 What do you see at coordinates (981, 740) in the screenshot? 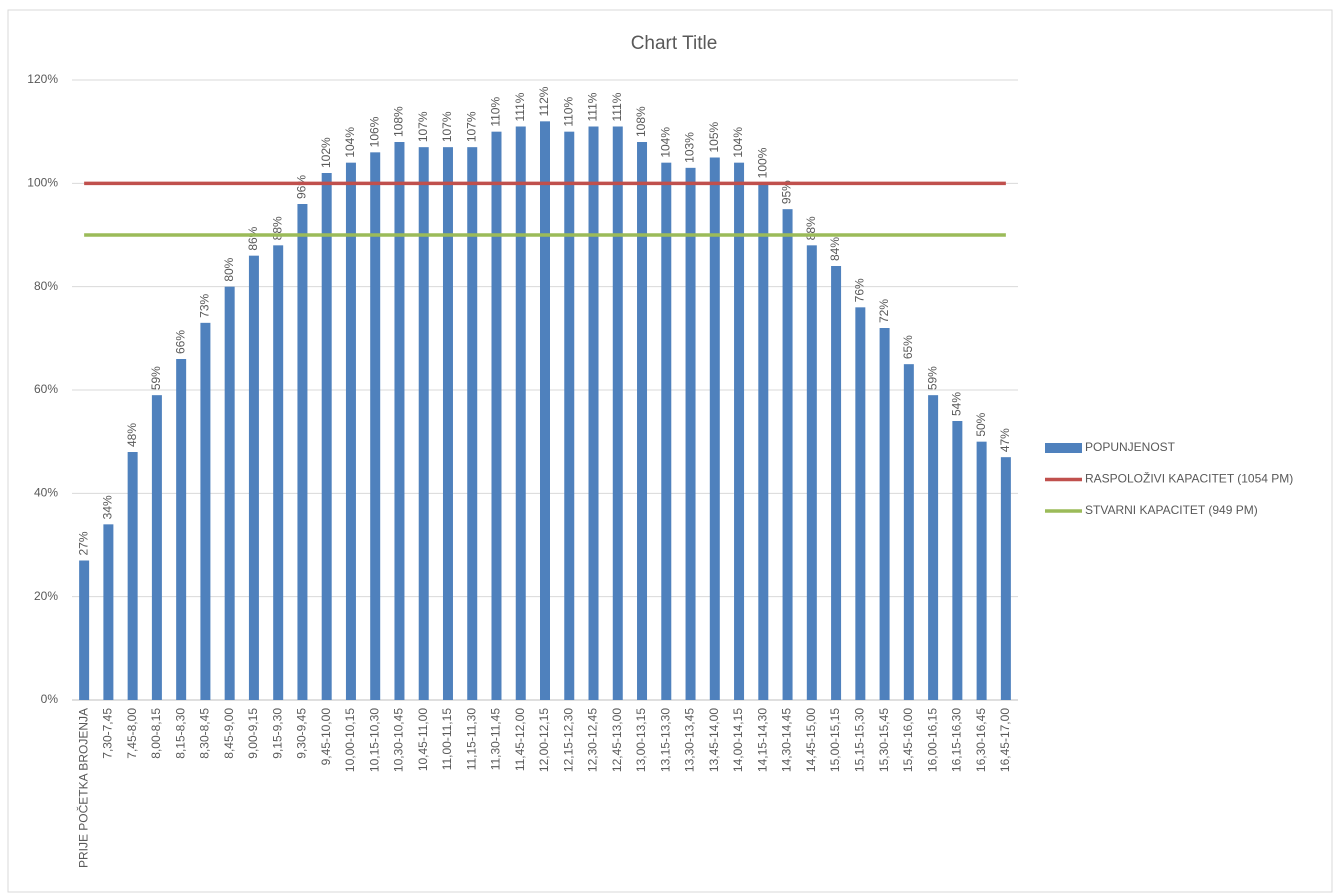
I see `x-tick-label: 16,30-16,45` at bounding box center [981, 740].